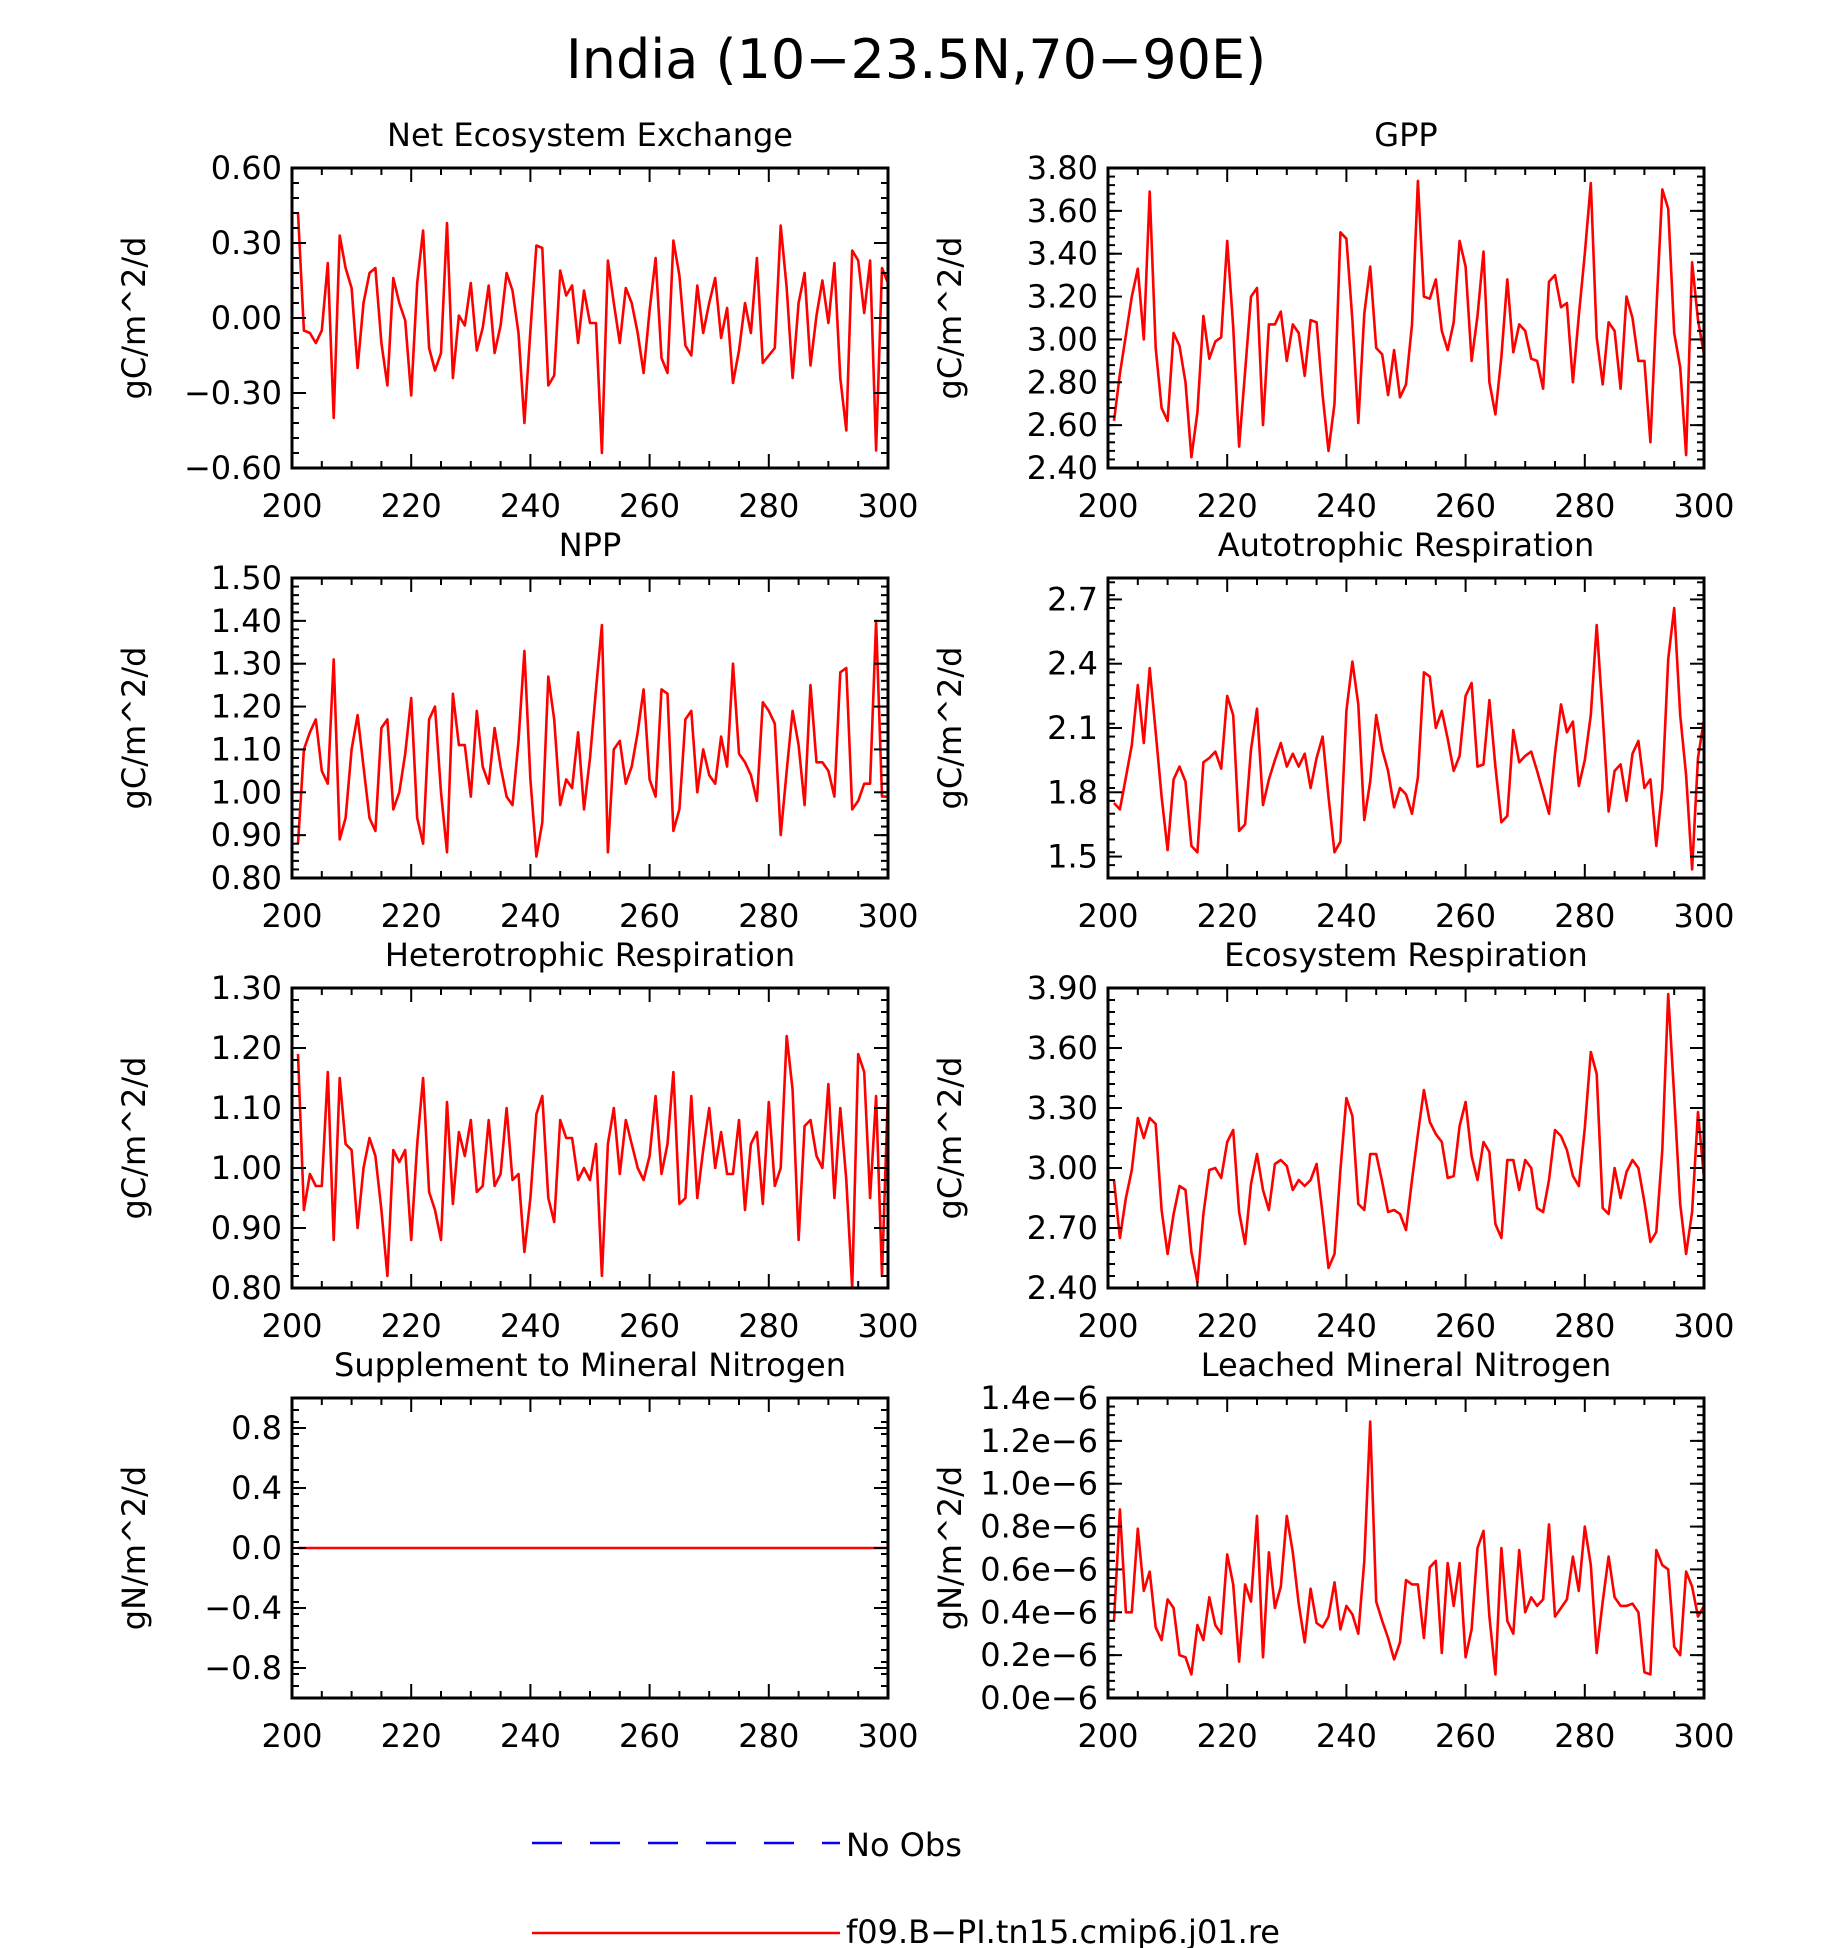 Image resolution: width=1836 pixels, height=1948 pixels. Describe the element at coordinates (1062, 1168) in the screenshot. I see `y-tick-label: 3.00` at that location.